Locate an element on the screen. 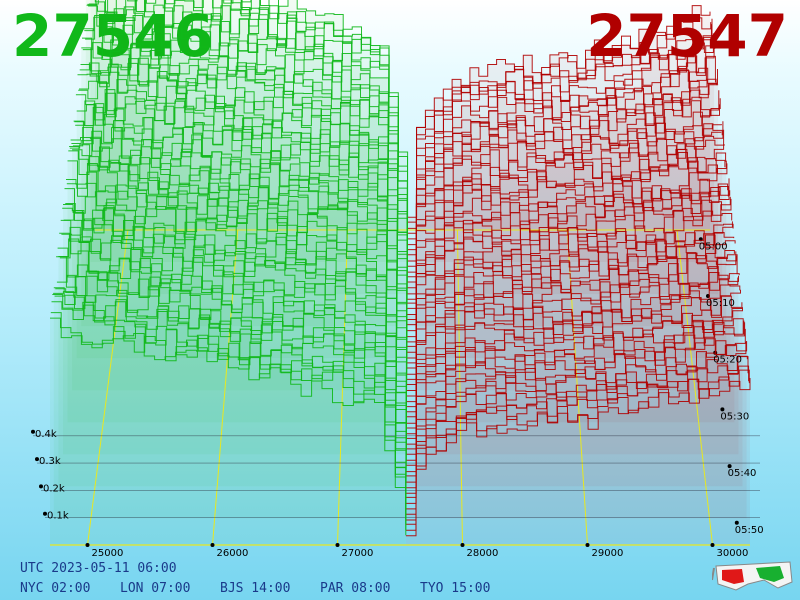 The height and width of the screenshot is (600, 800). x-tick-label: 30000 is located at coordinates (733, 553).